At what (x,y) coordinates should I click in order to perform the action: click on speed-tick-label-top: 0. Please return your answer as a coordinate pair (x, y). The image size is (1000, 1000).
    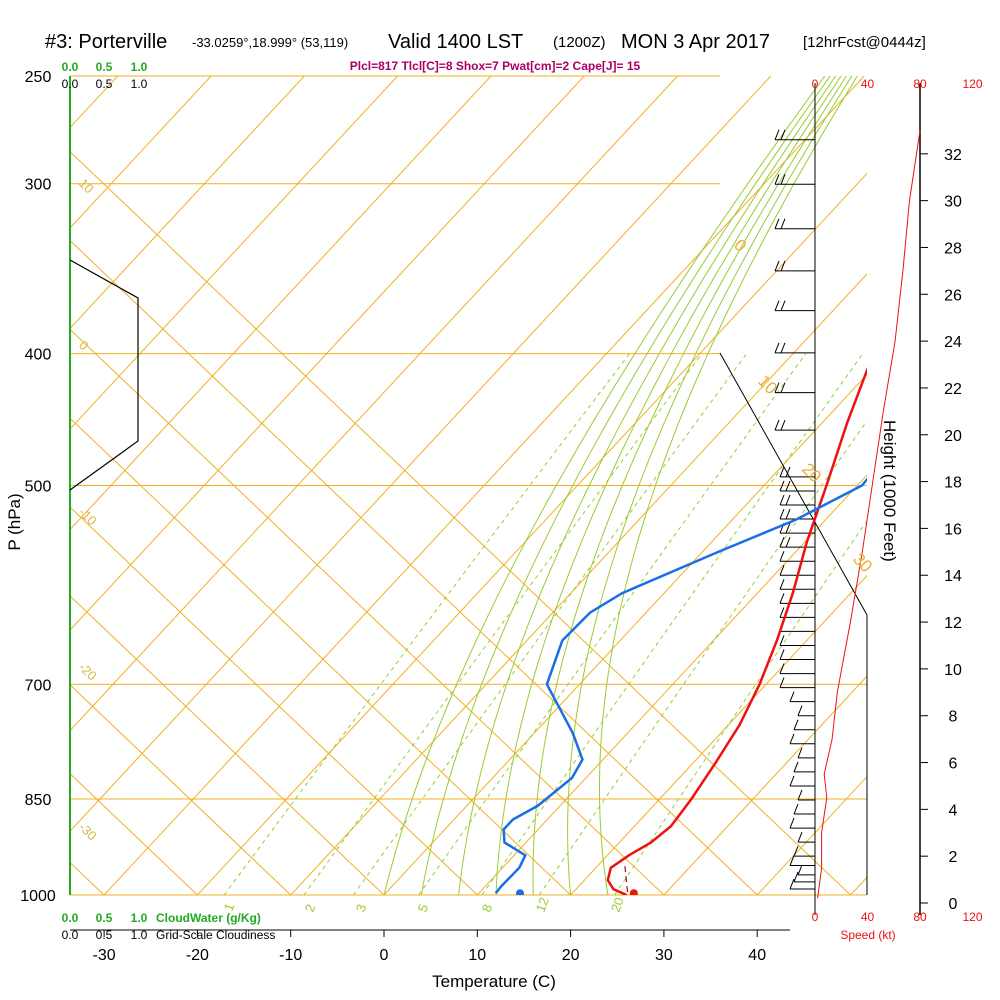
    Looking at the image, I should click on (815, 84).